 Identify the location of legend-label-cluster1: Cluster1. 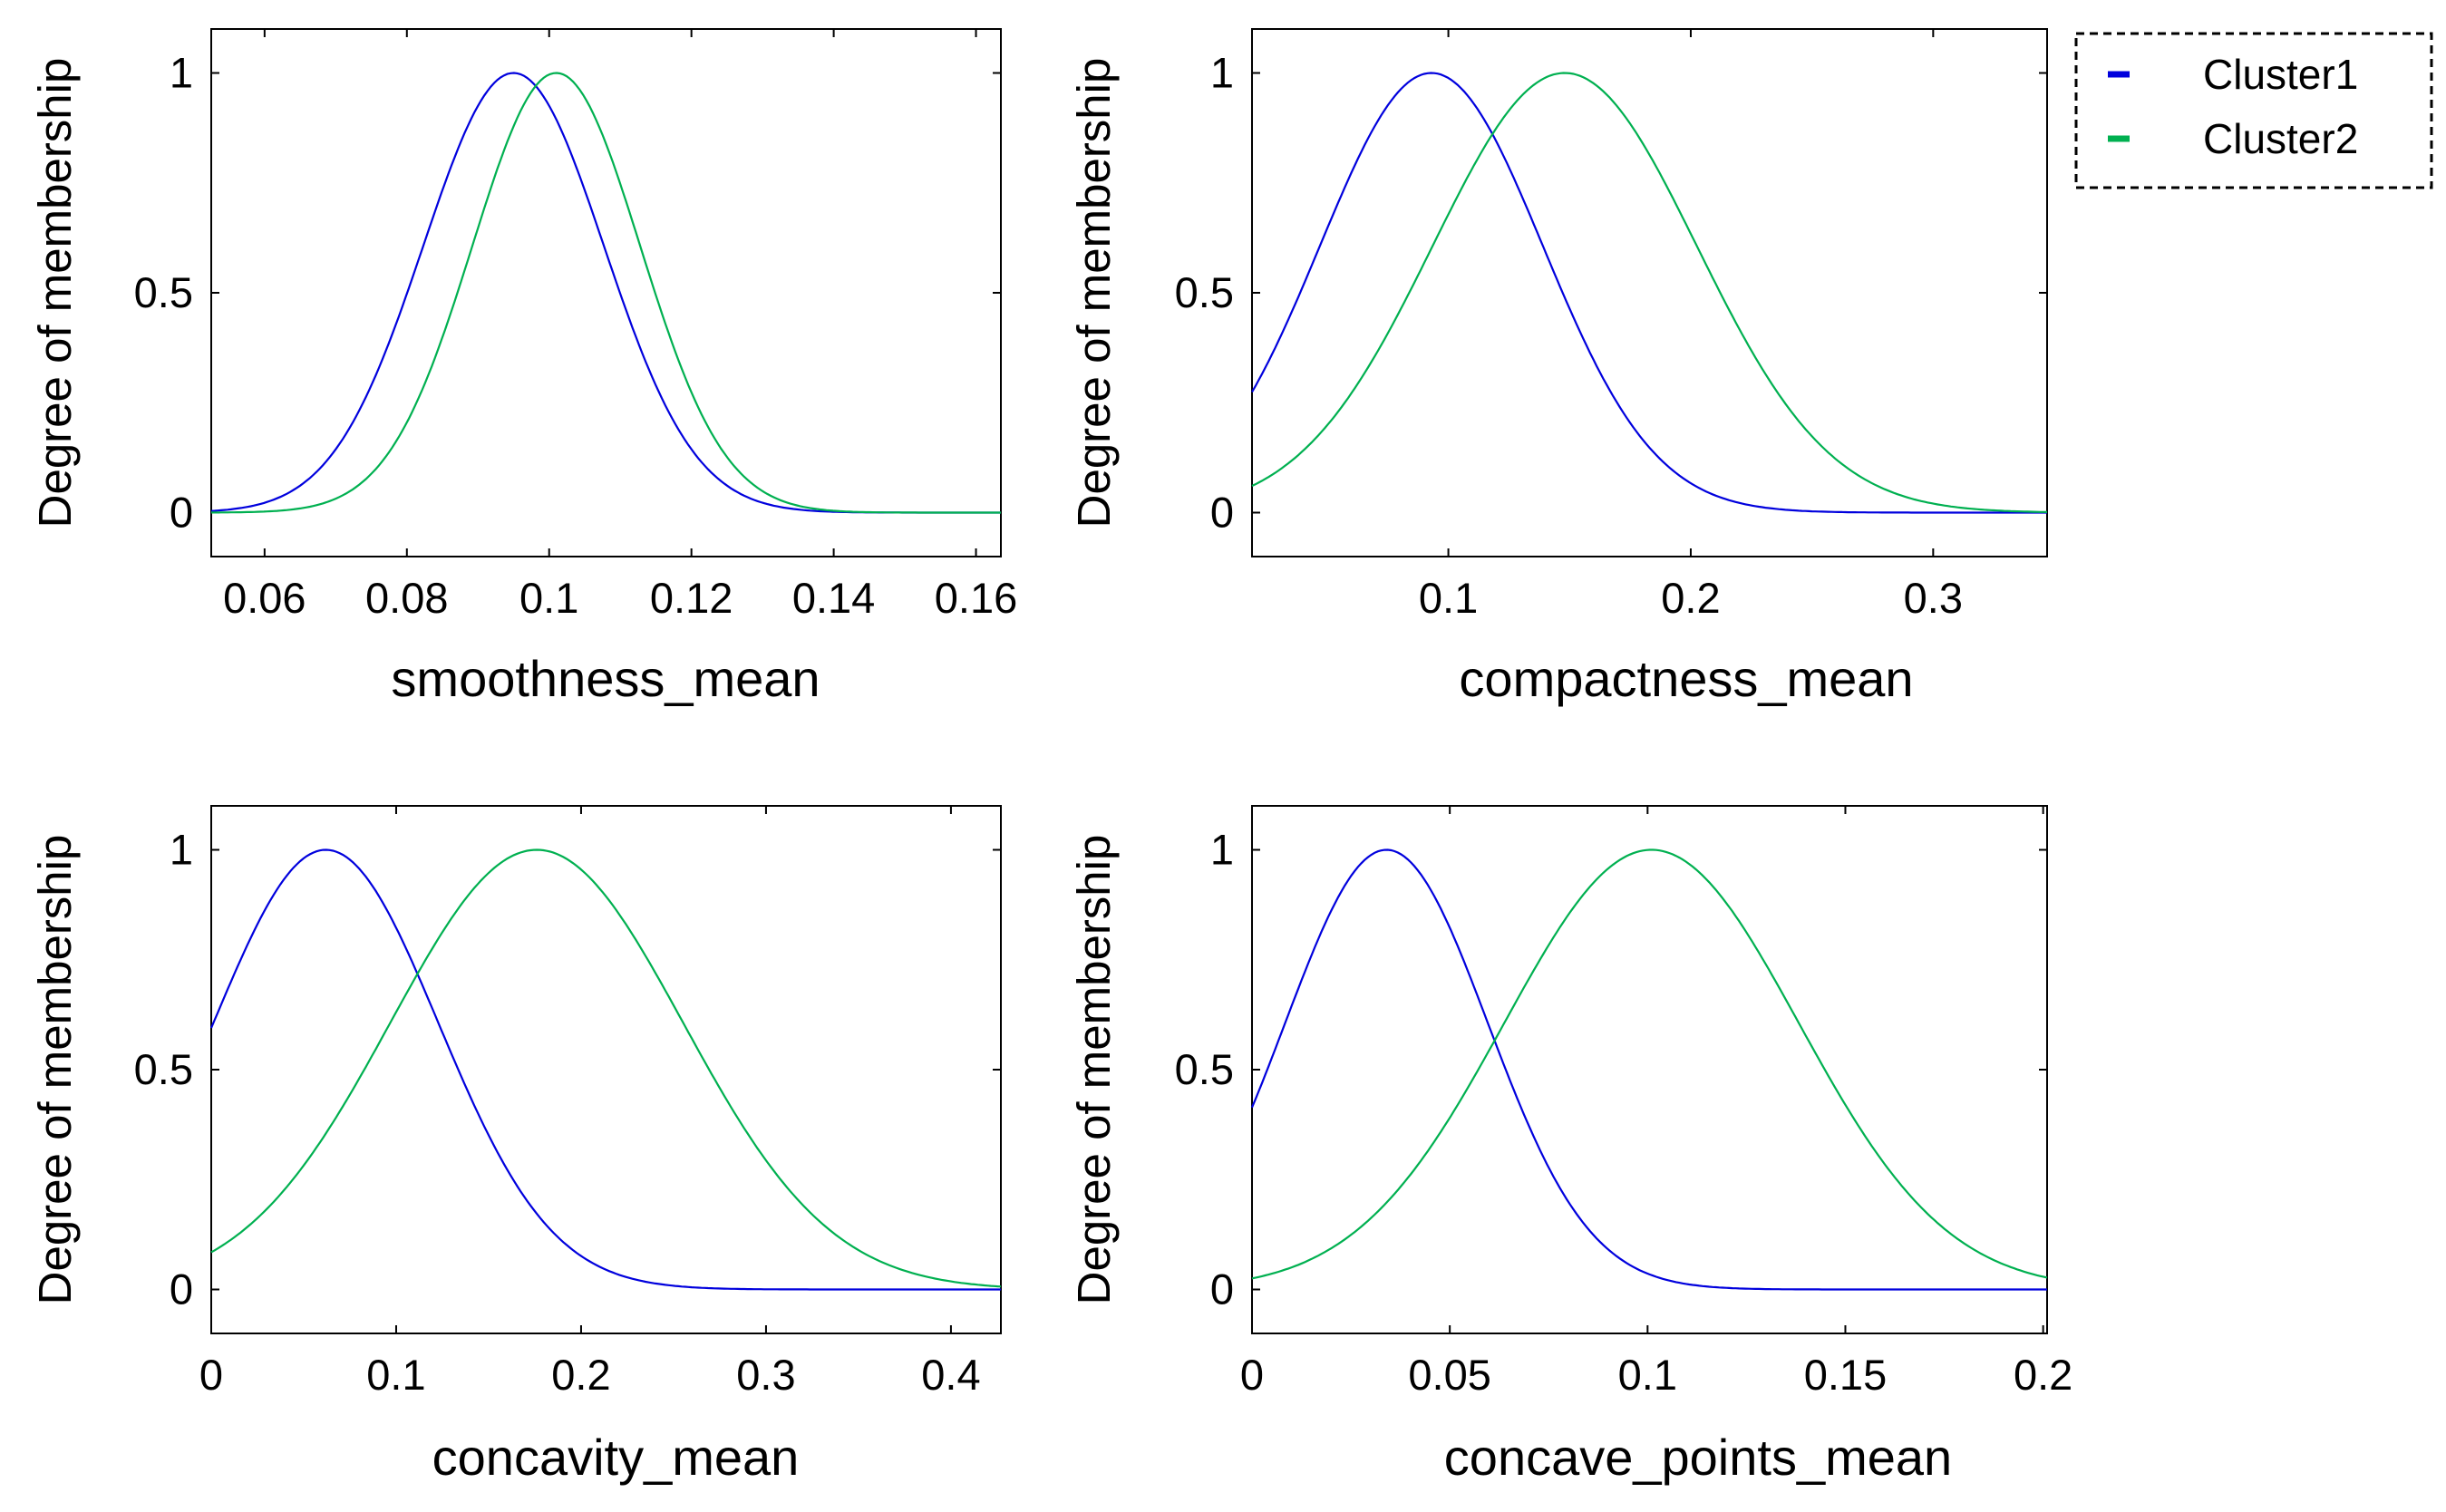
(2280, 74).